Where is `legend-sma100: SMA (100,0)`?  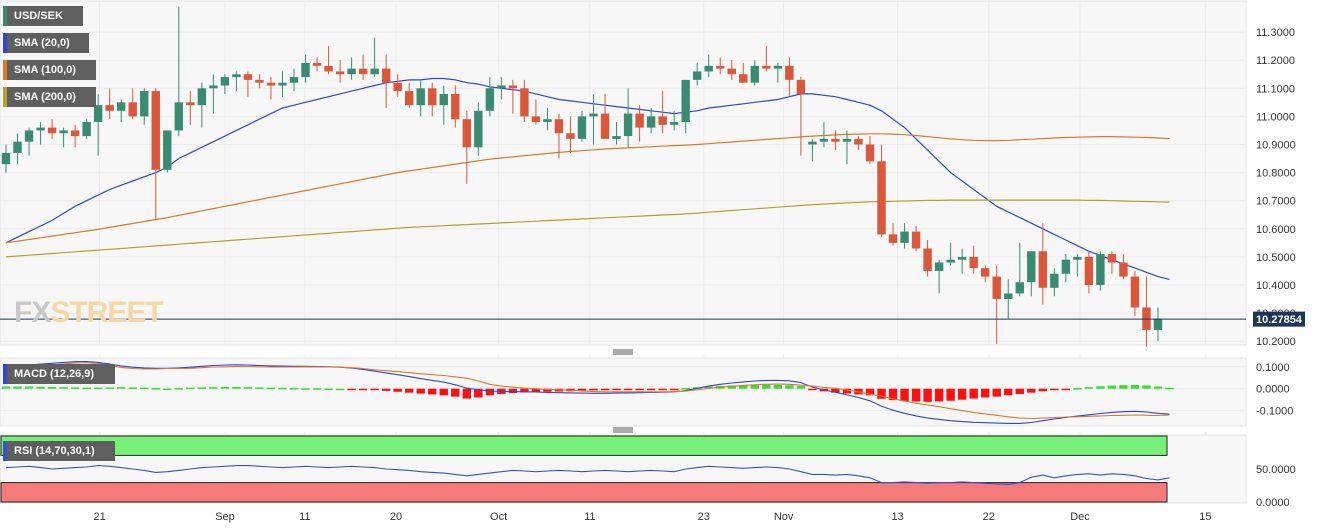 legend-sma100: SMA (100,0) is located at coordinates (49, 70).